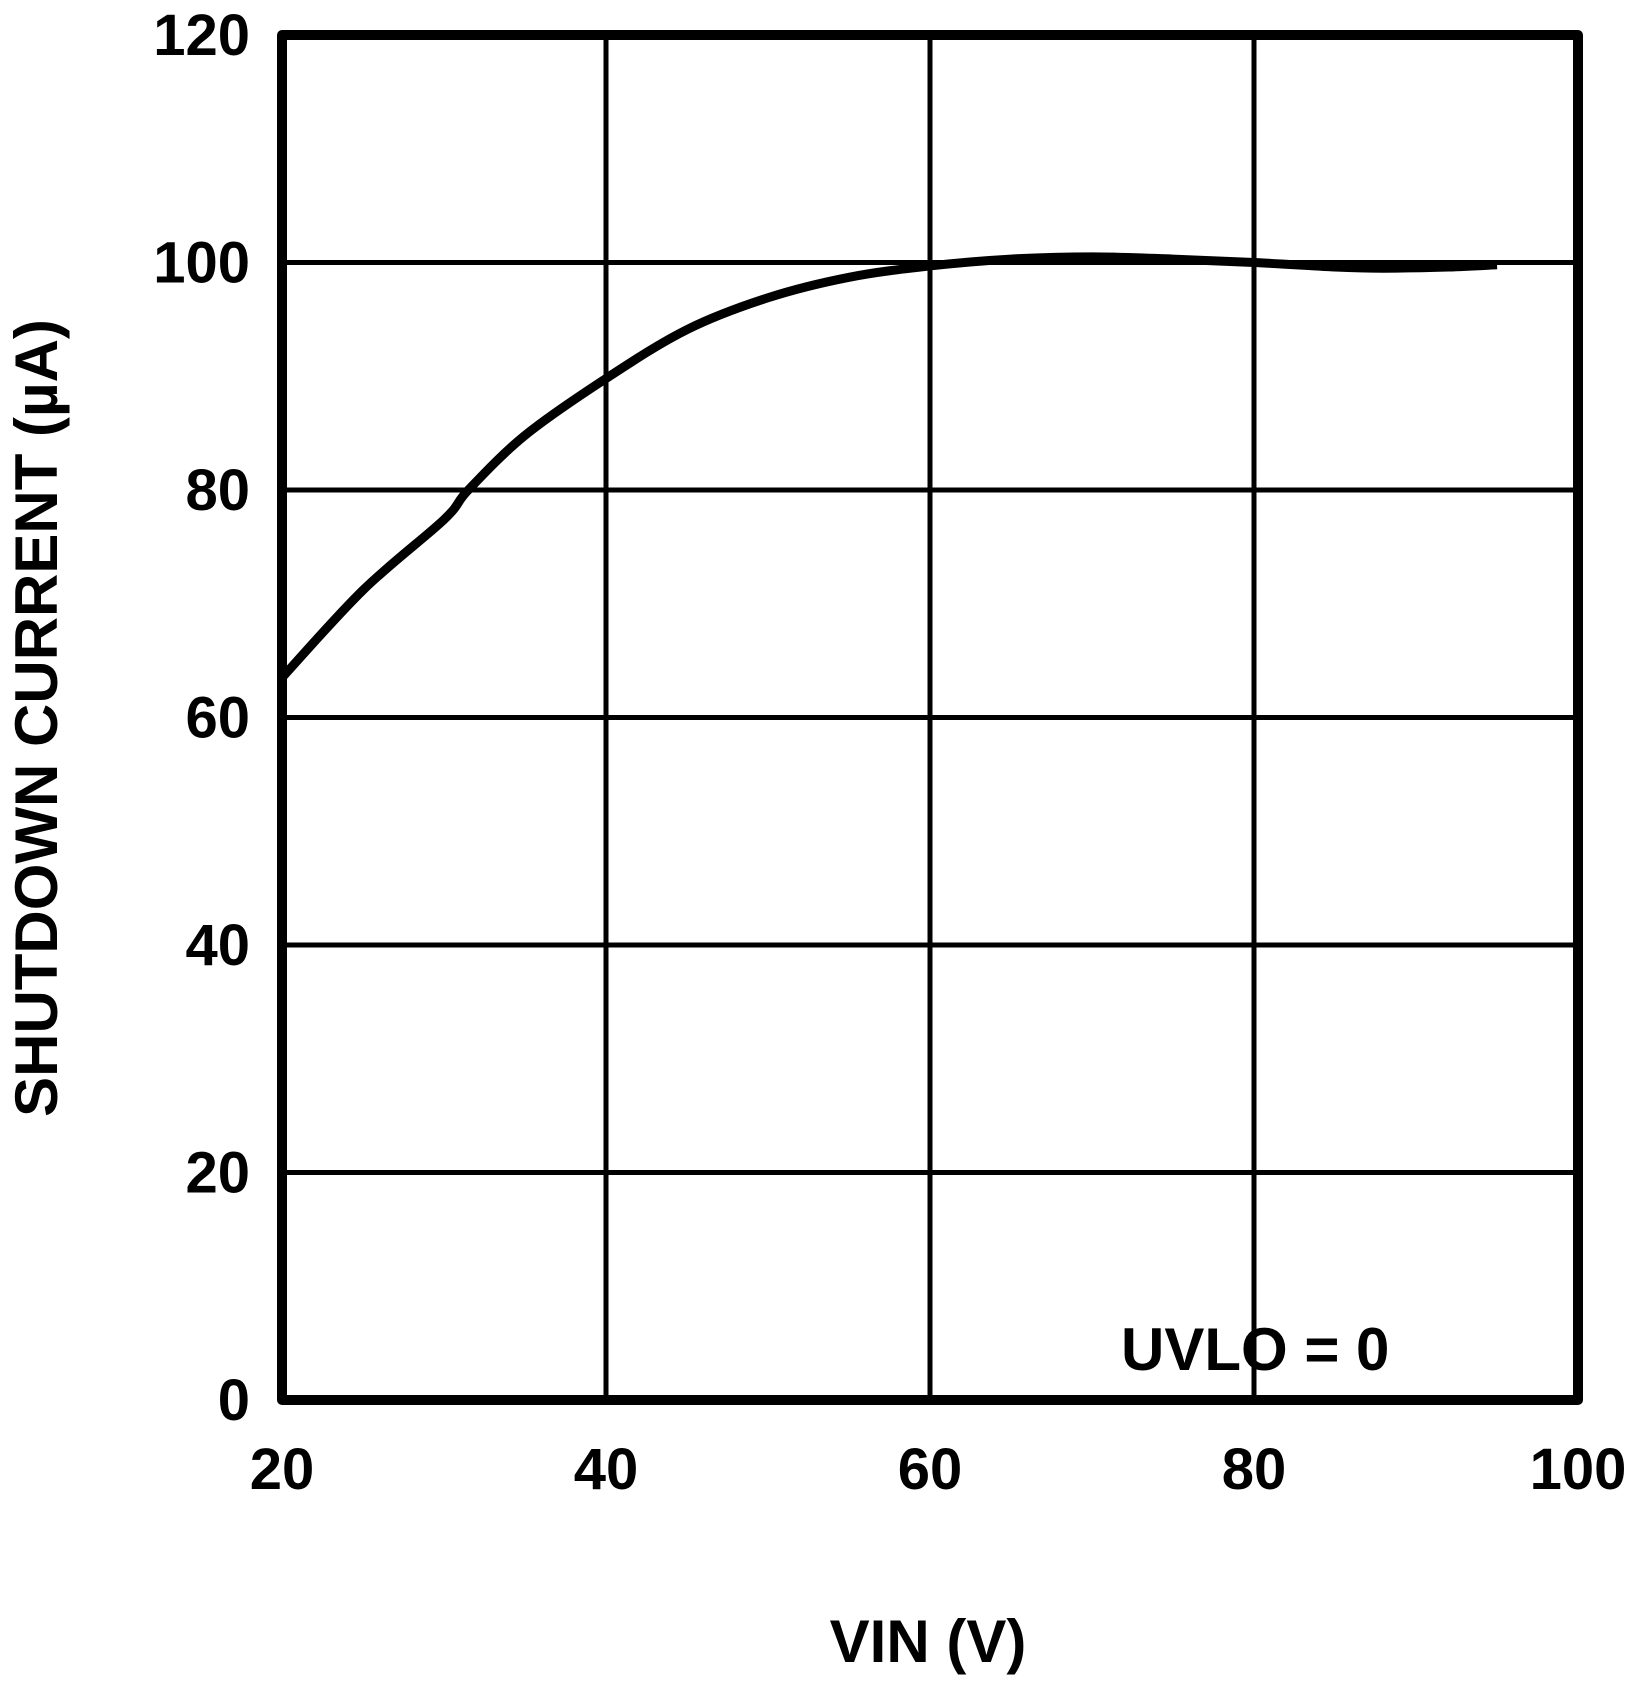  Describe the element at coordinates (606, 1469) in the screenshot. I see `x-tick-label: 40` at that location.